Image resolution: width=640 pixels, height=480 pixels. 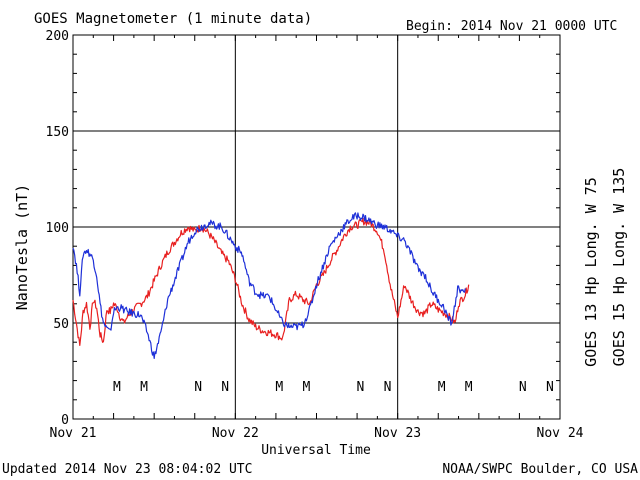 What do you see at coordinates (173, 19) in the screenshot?
I see `chart-title: GOES Magnetometer (1 minute data)` at bounding box center [173, 19].